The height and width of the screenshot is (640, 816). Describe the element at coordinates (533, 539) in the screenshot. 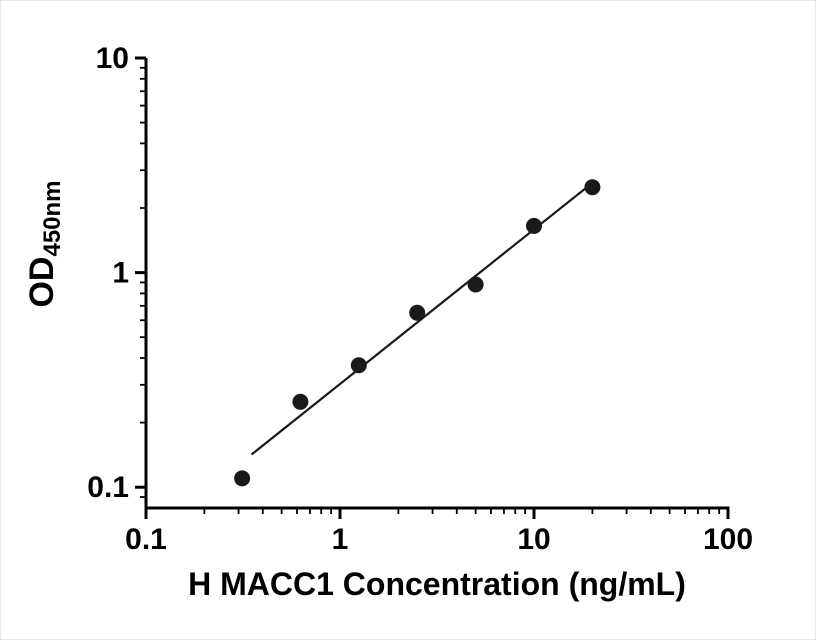

I see `x-tick-label: 10` at that location.